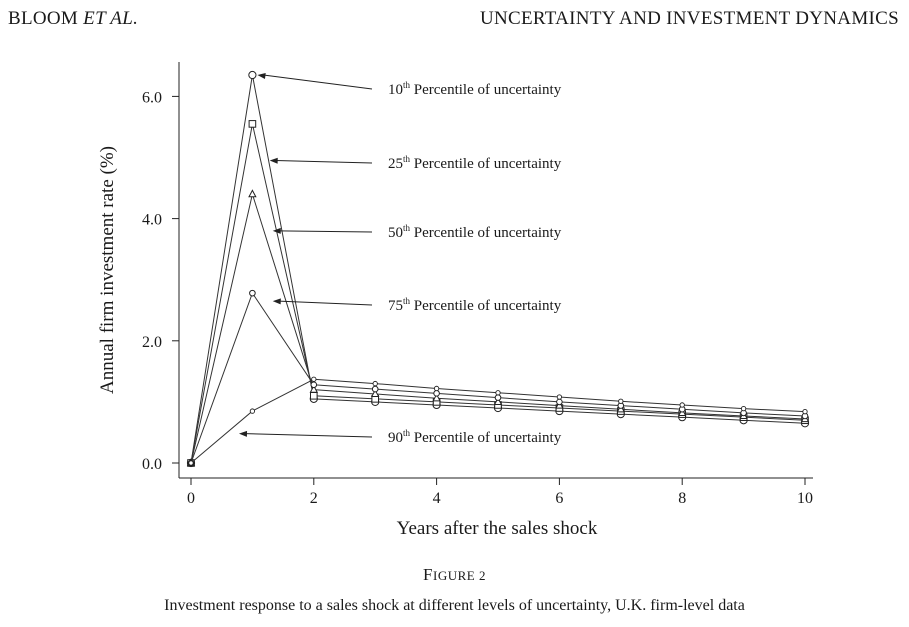  Describe the element at coordinates (475, 232) in the screenshot. I see `annotation-label-2: 50th Percentile of uncertainty` at that location.